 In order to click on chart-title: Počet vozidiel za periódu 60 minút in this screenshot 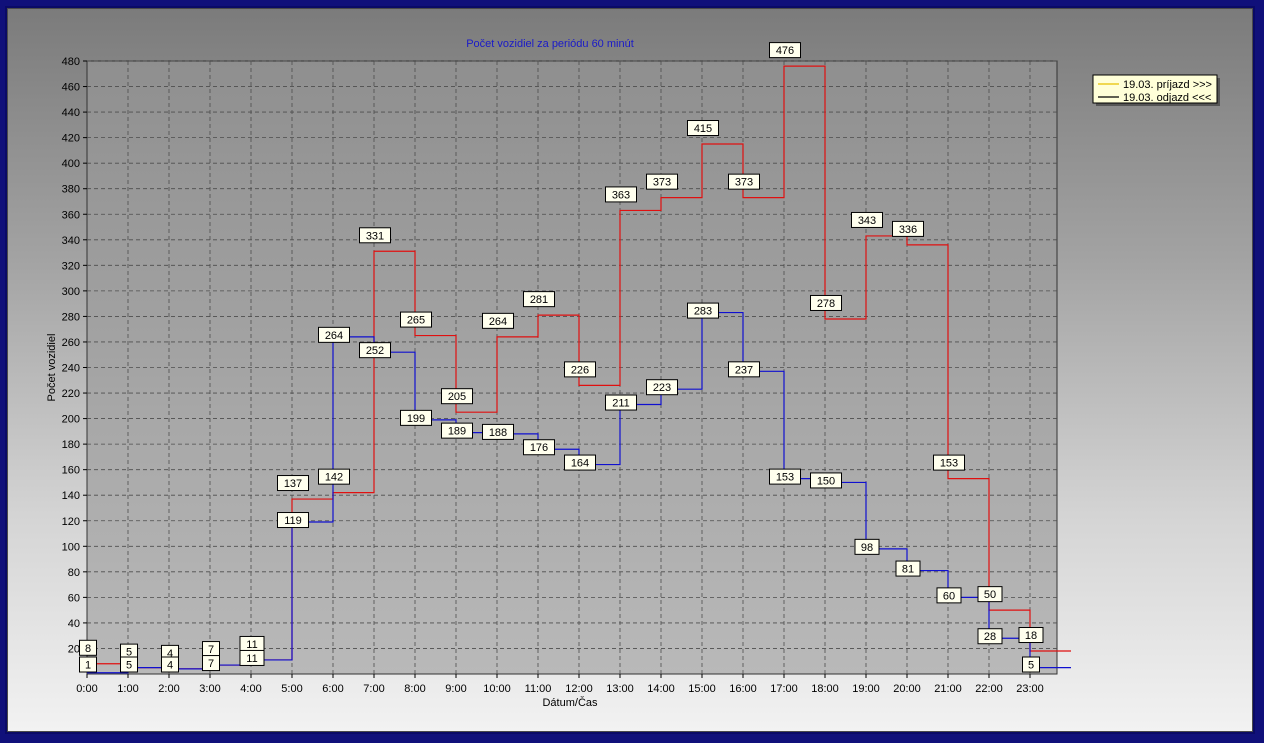, I will do `click(550, 44)`.